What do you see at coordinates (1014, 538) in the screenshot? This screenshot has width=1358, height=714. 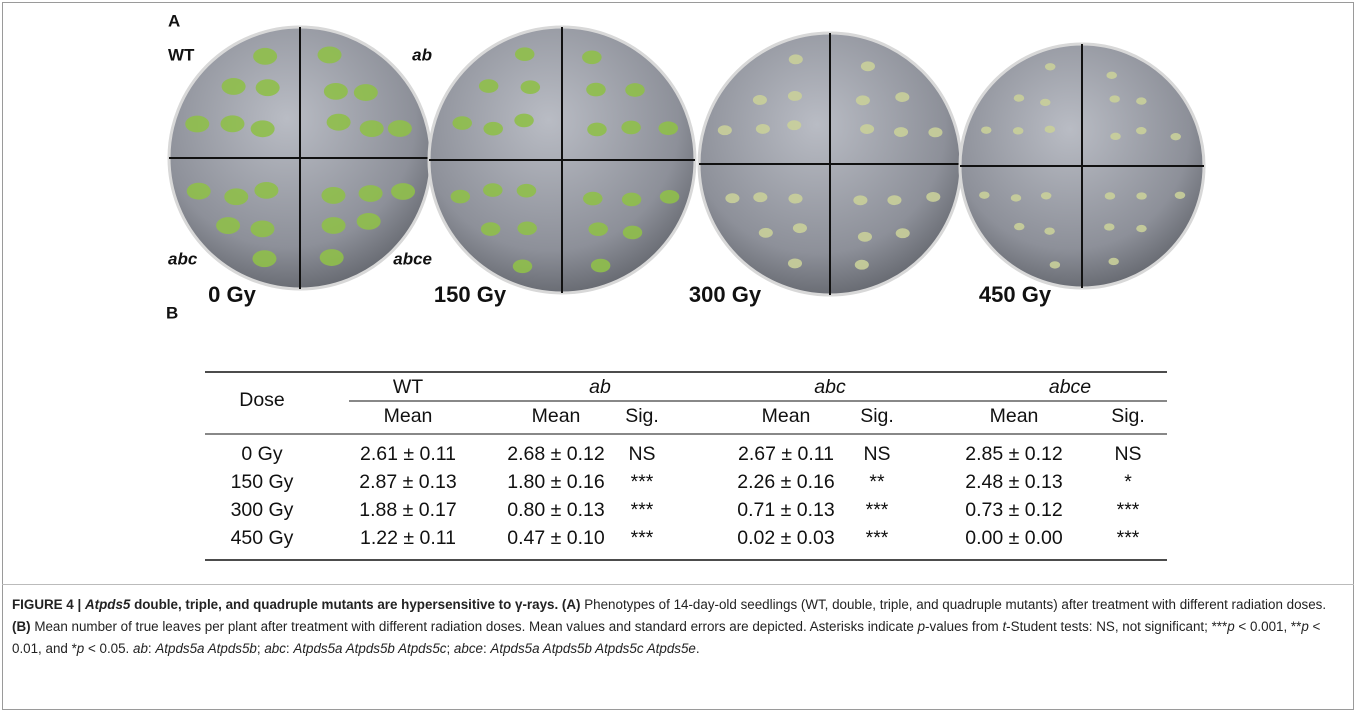 I see `table-cell: 0.00 ± 0.00` at bounding box center [1014, 538].